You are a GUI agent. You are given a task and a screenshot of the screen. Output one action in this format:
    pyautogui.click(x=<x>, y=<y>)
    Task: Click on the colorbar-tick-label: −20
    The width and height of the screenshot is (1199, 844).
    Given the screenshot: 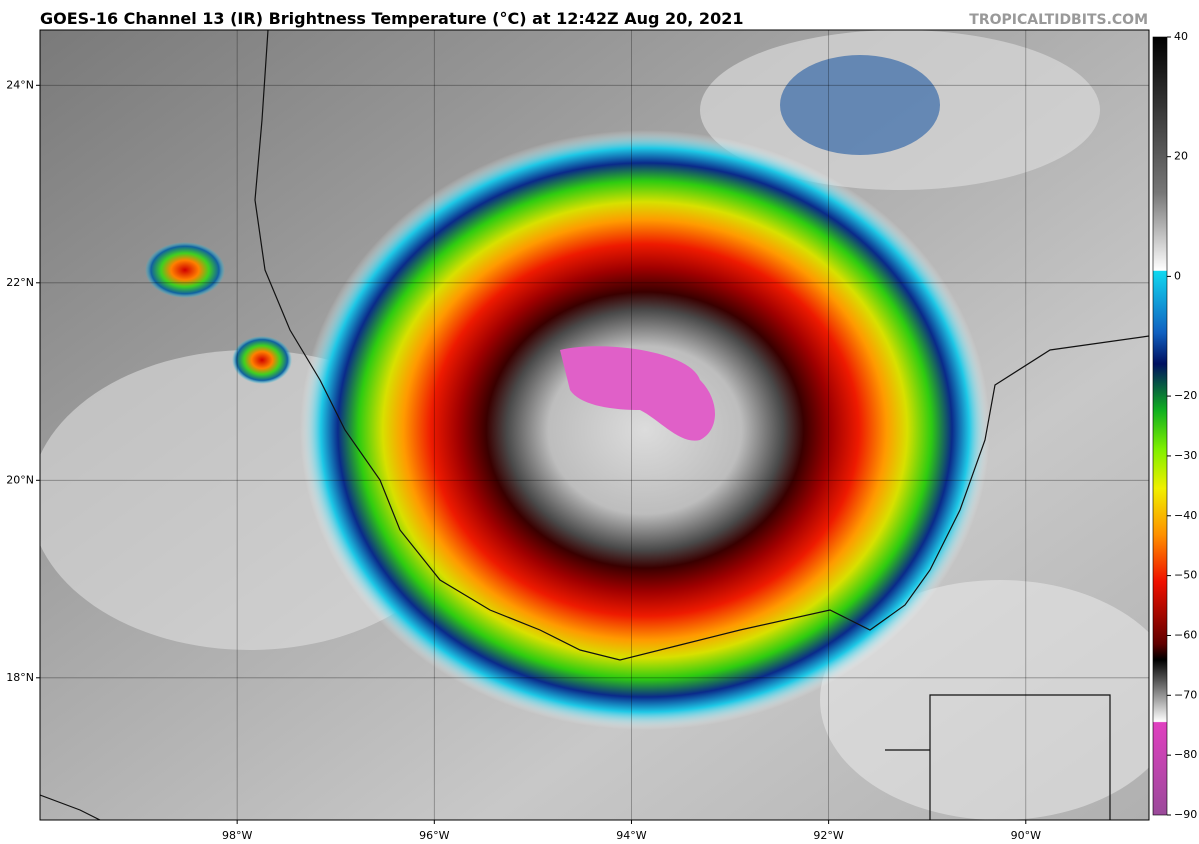 What is the action you would take?
    pyautogui.click(x=1185, y=395)
    